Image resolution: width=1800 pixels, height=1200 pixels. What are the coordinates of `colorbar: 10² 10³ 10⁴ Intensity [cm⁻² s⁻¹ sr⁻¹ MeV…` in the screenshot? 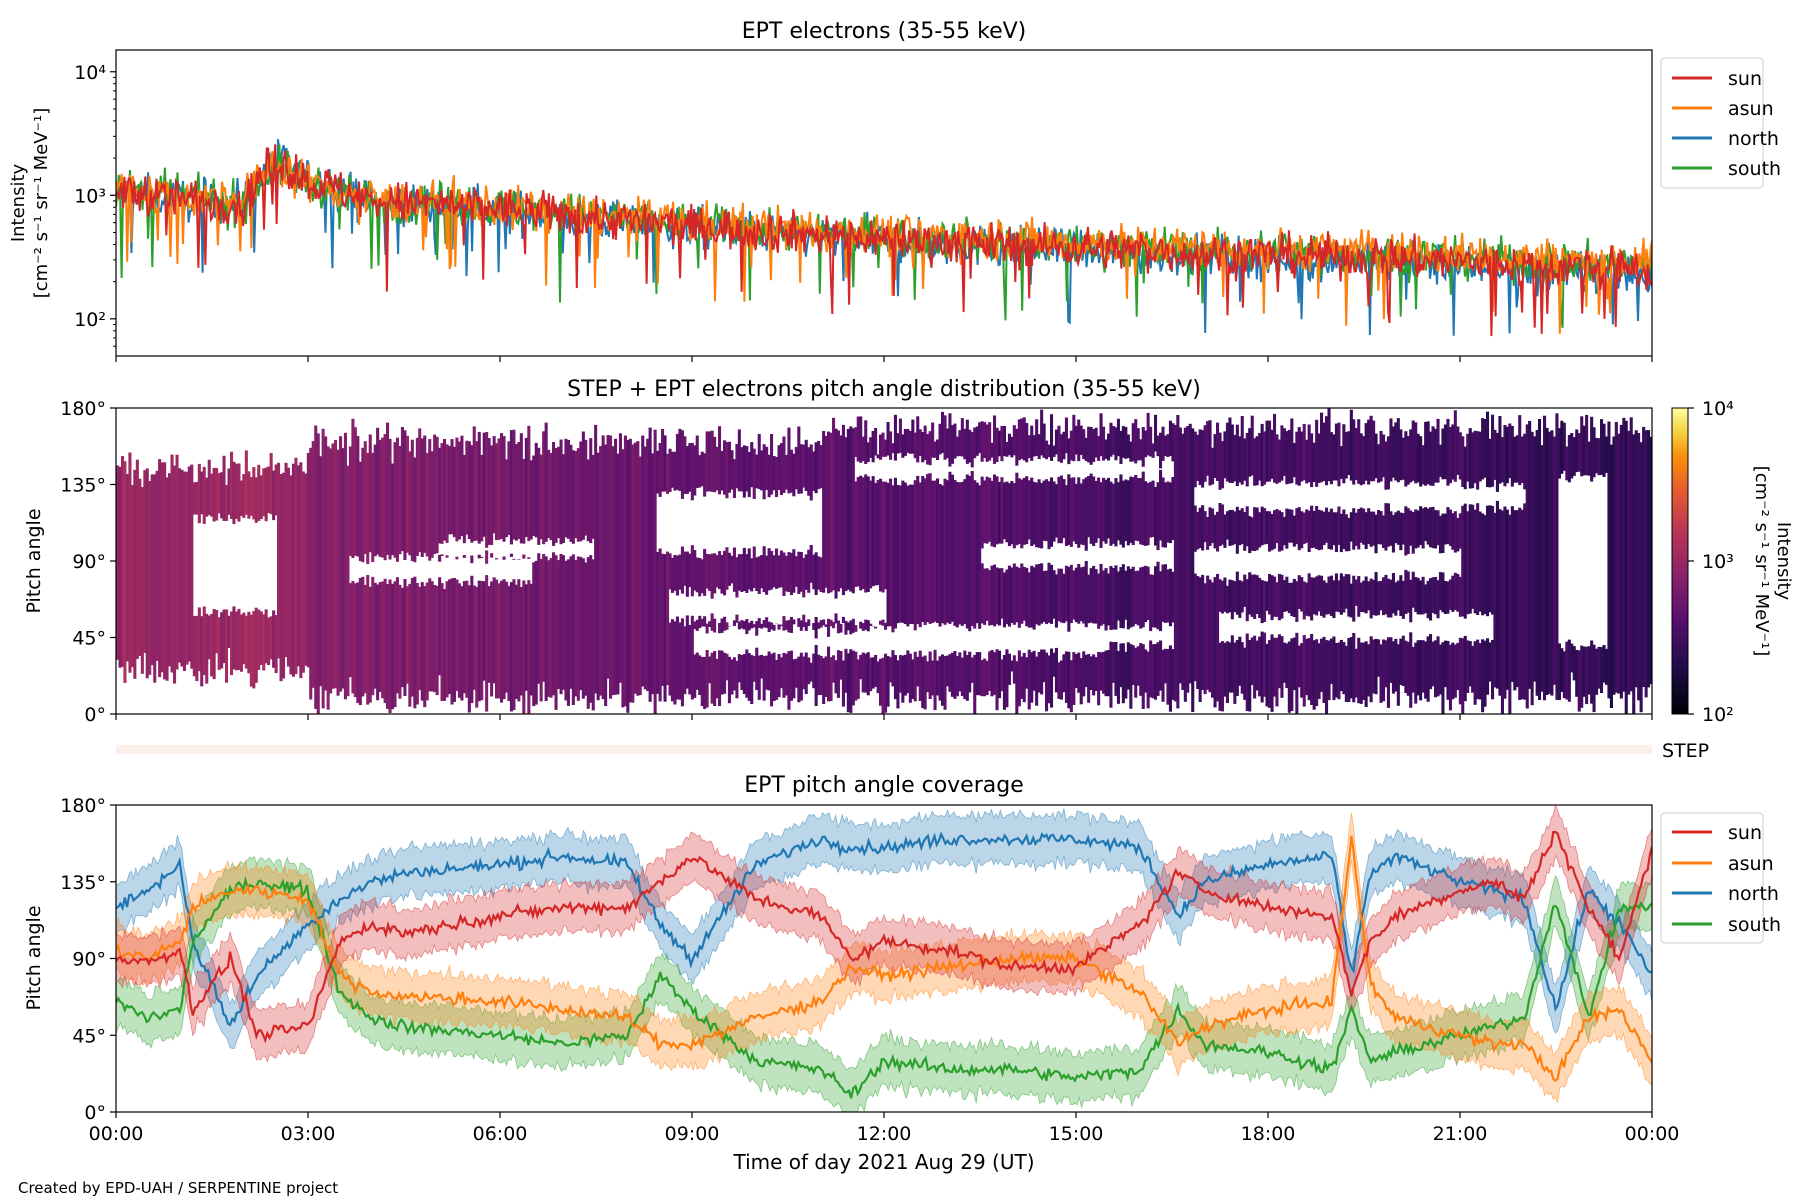 It's located at (1732, 562).